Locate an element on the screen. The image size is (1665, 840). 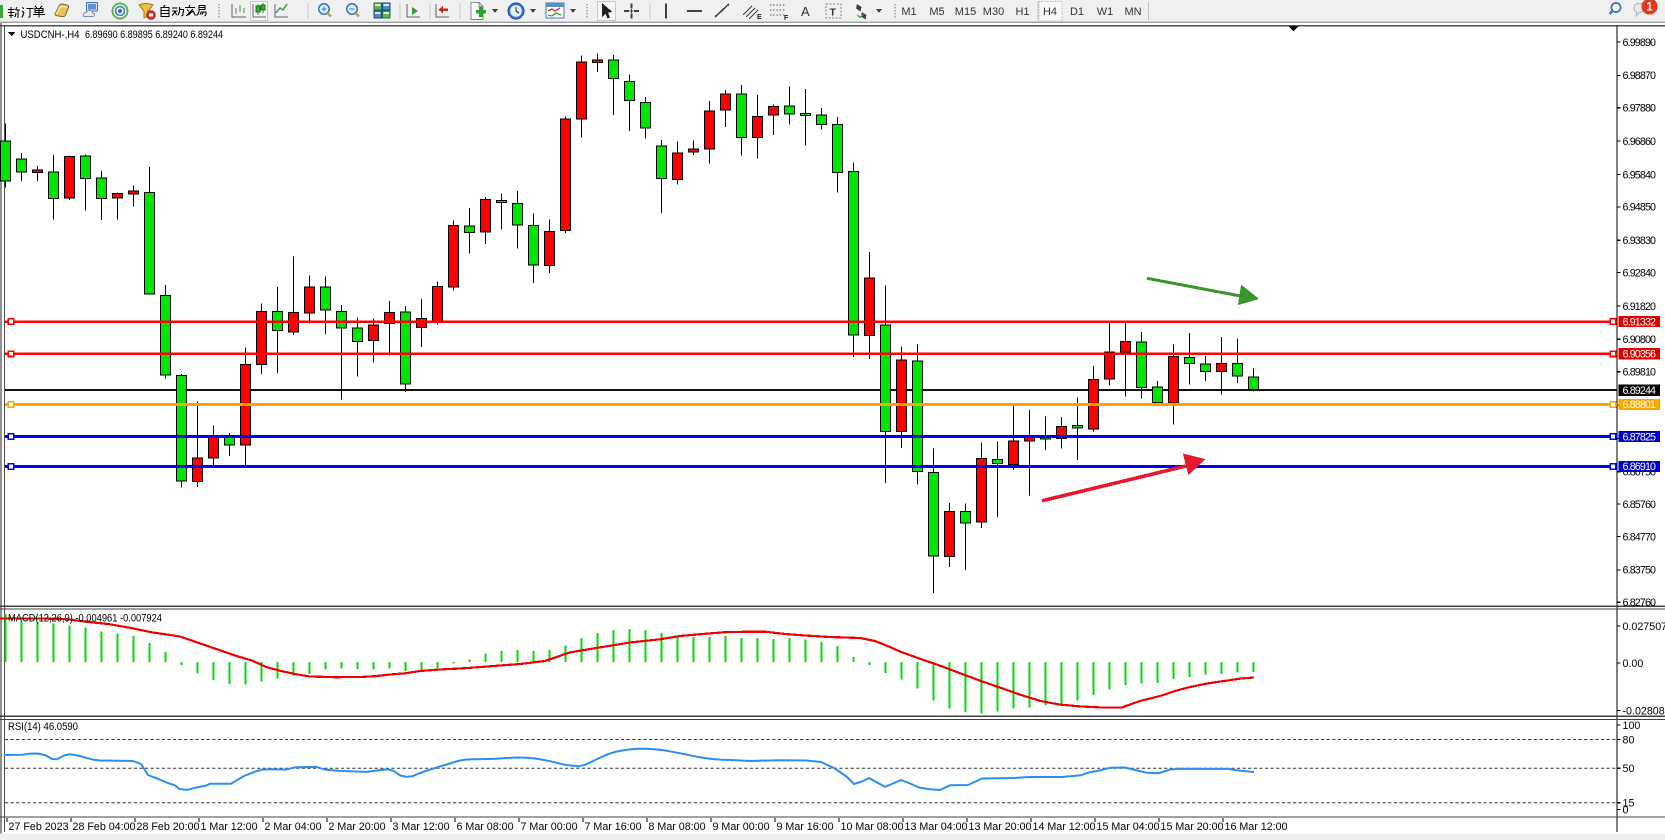
svg-text: 28 Feb 04:00 is located at coordinates (104, 827).